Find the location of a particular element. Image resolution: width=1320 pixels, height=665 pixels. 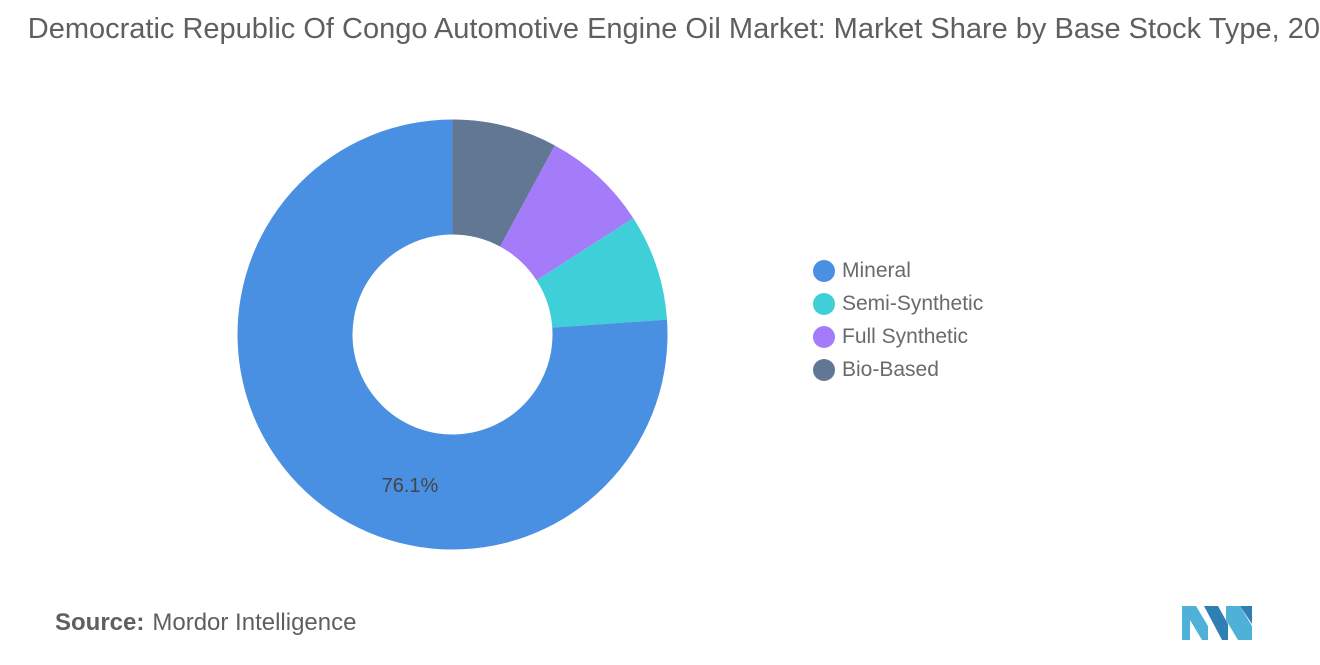

legend-item-semi-synthetic: Semi-Synthetic is located at coordinates (898, 303).